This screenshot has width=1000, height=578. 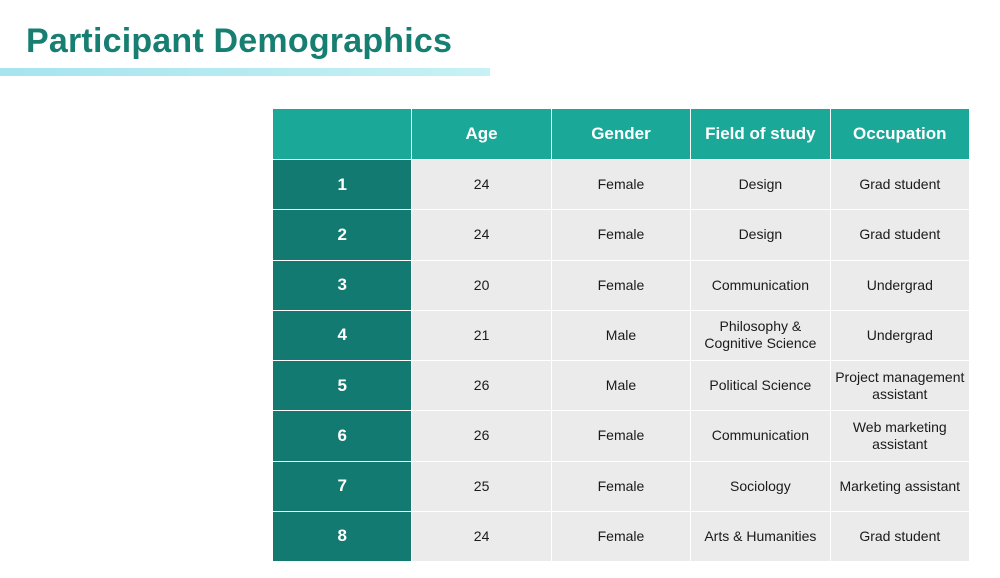 I want to click on header-age: Age, so click(x=481, y=134).